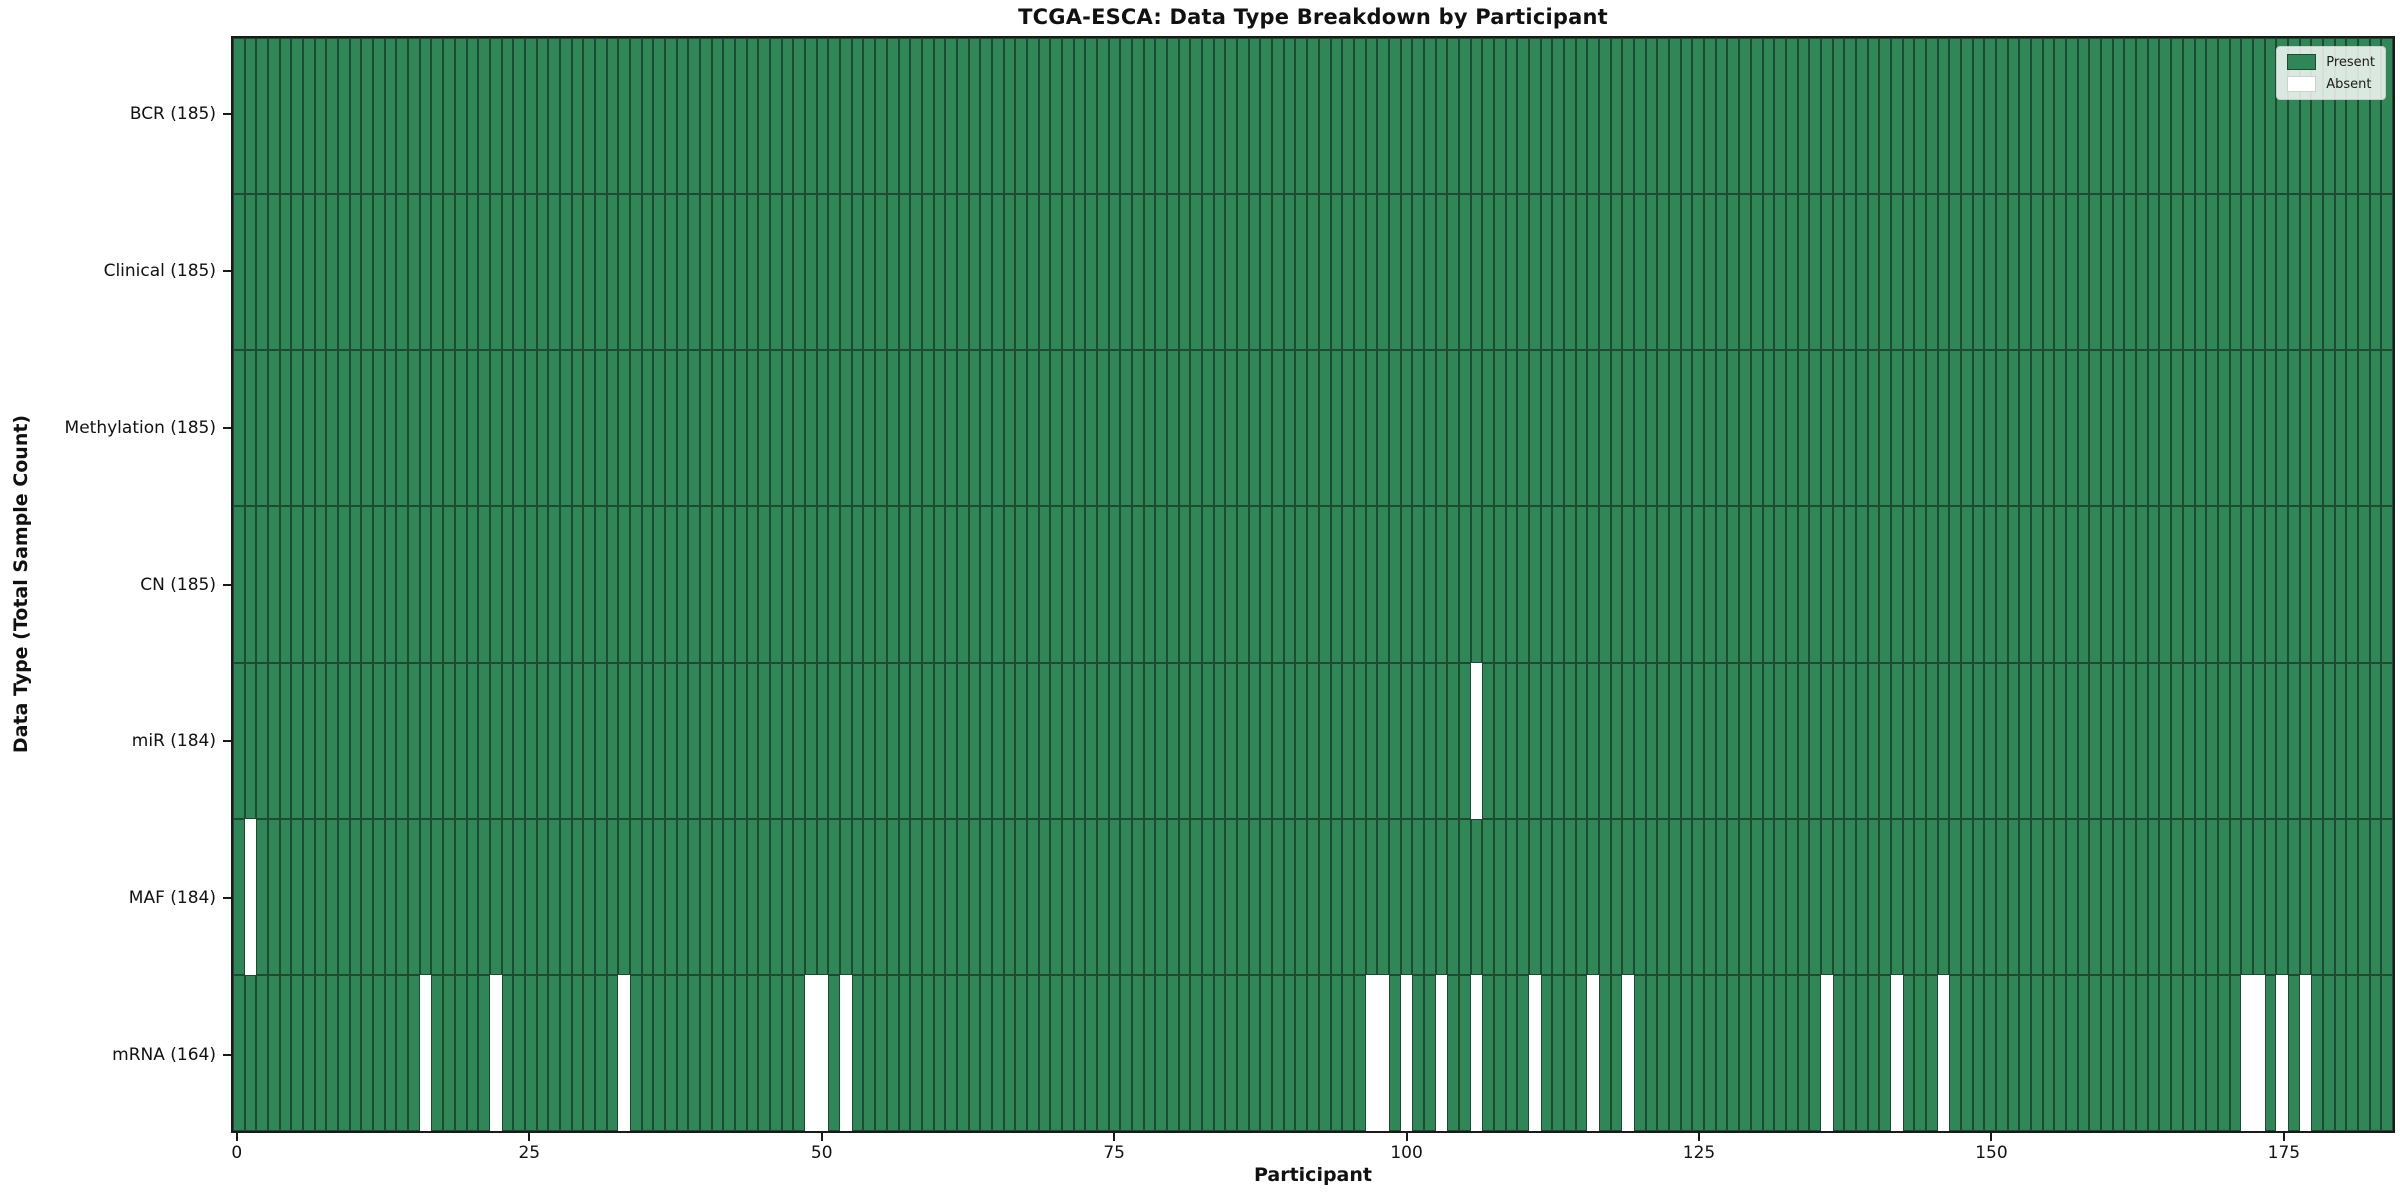  I want to click on absent-cell, so click(1896, 1052).